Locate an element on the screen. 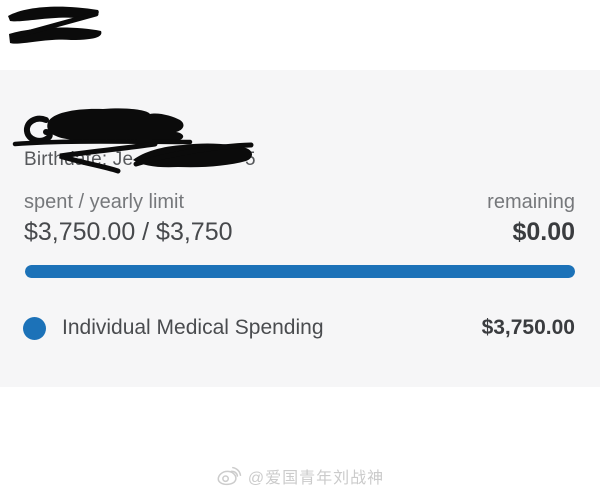  progress-bar-fill is located at coordinates (300, 271).